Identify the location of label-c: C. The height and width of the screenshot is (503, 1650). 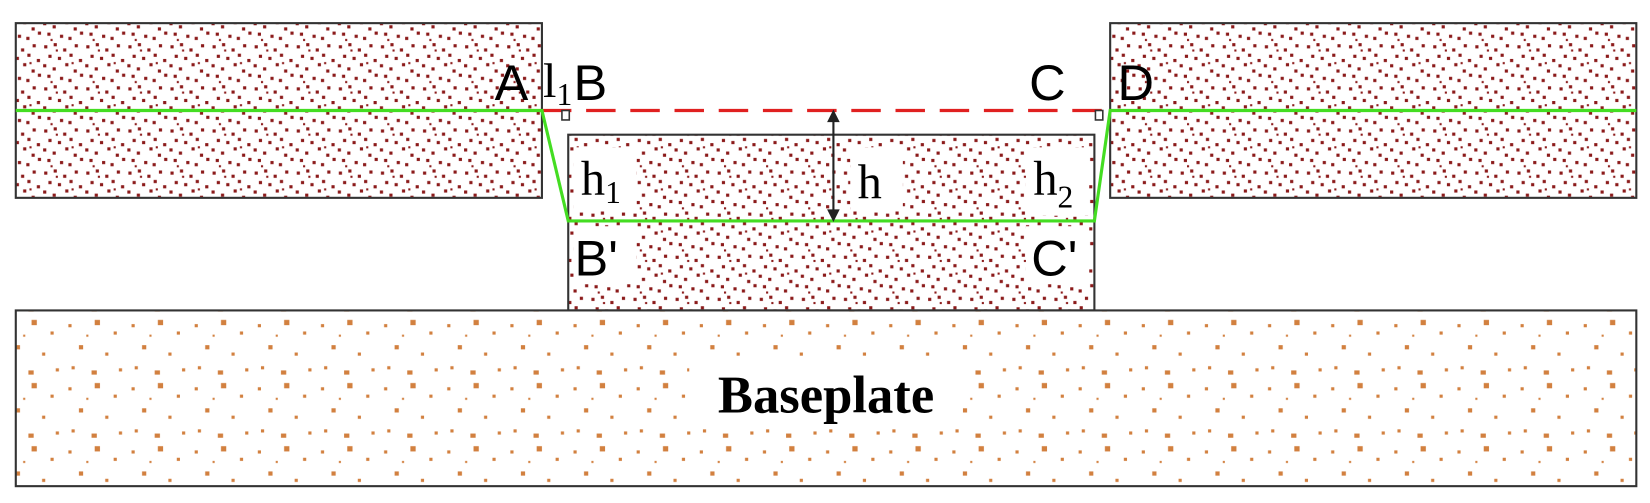
(1047, 82).